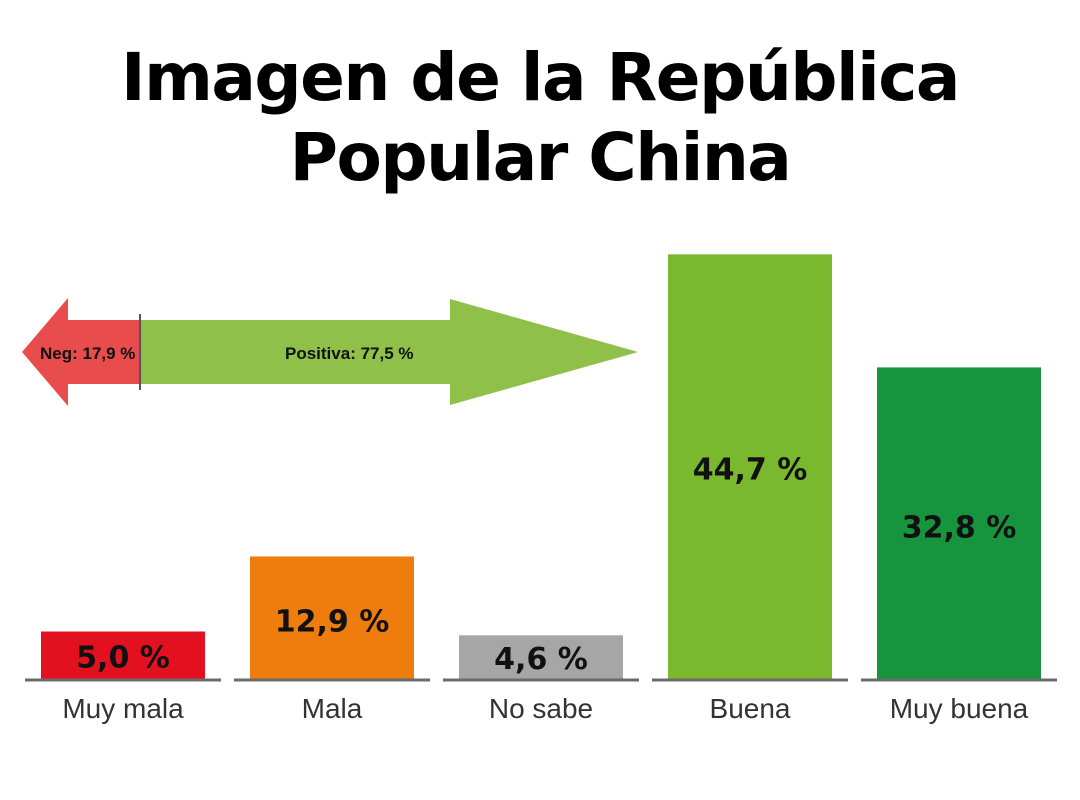  What do you see at coordinates (87, 353) in the screenshot?
I see `negative-label: Neg: 17,9 %` at bounding box center [87, 353].